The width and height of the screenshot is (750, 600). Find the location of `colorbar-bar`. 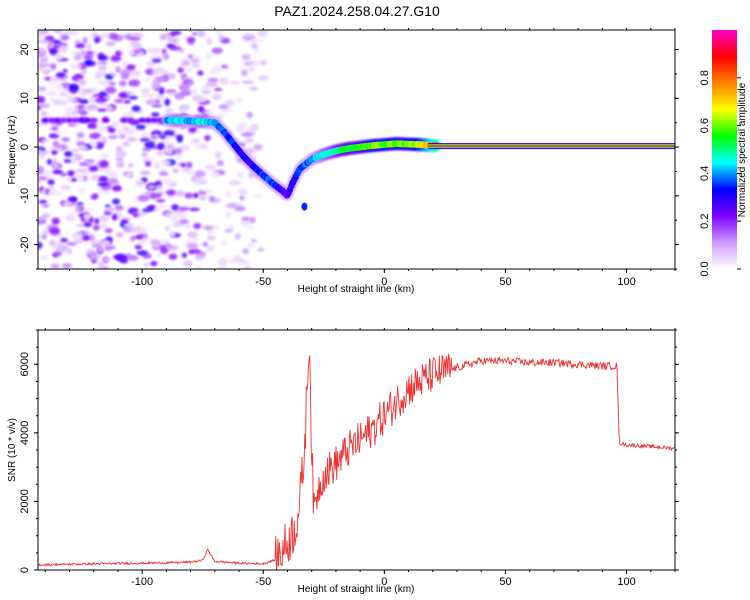

colorbar-bar is located at coordinates (724, 149).